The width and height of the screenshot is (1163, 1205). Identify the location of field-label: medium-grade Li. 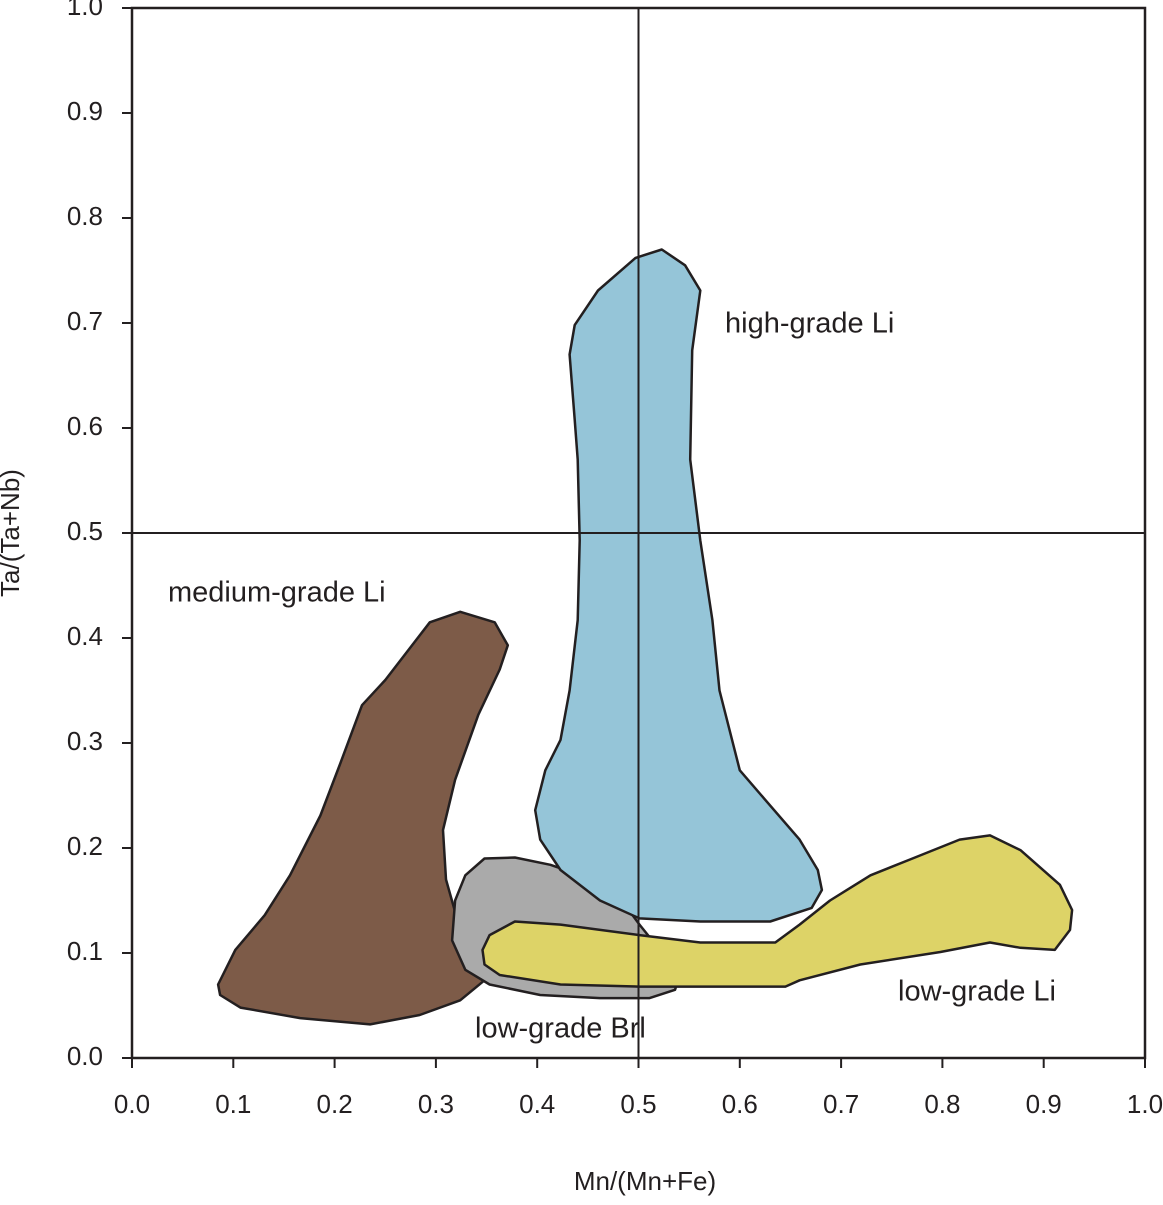
(277, 593).